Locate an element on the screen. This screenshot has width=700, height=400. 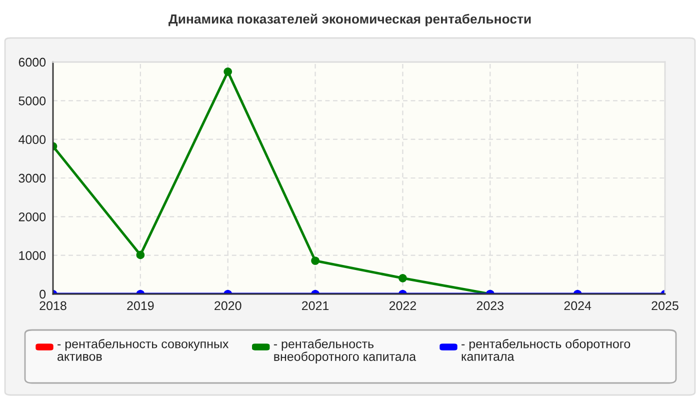
x-tick-label: 2018 is located at coordinates (53, 305).